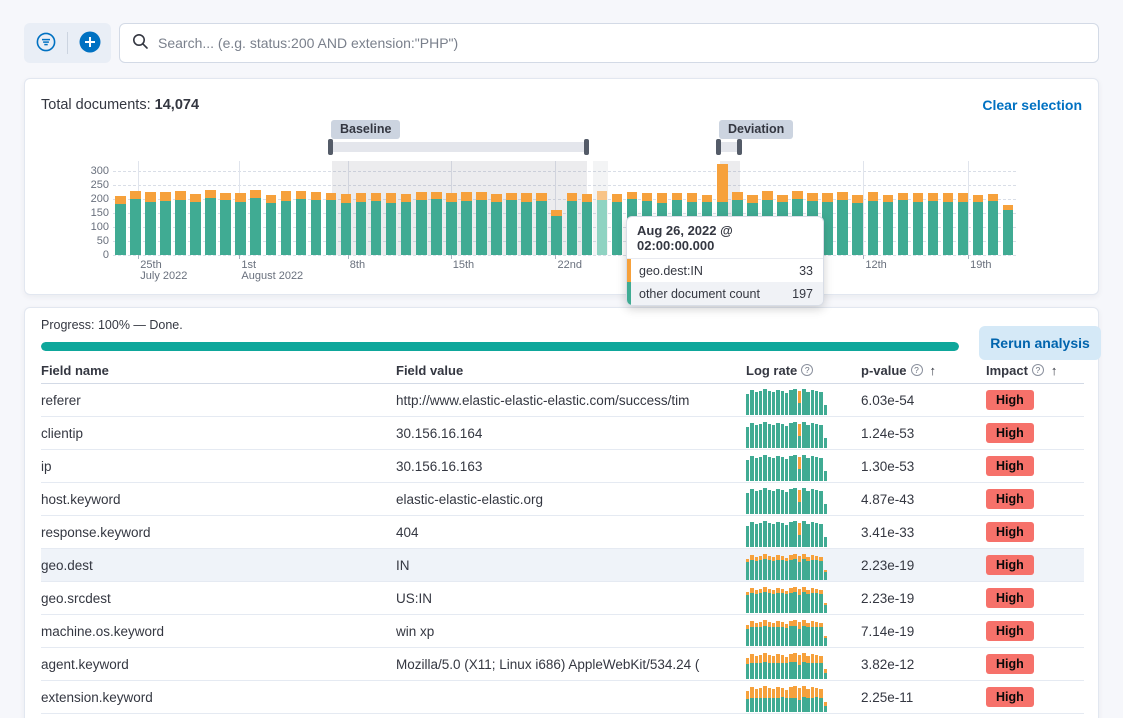 The width and height of the screenshot is (1123, 718). I want to click on search-input-wrapper, so click(609, 43).